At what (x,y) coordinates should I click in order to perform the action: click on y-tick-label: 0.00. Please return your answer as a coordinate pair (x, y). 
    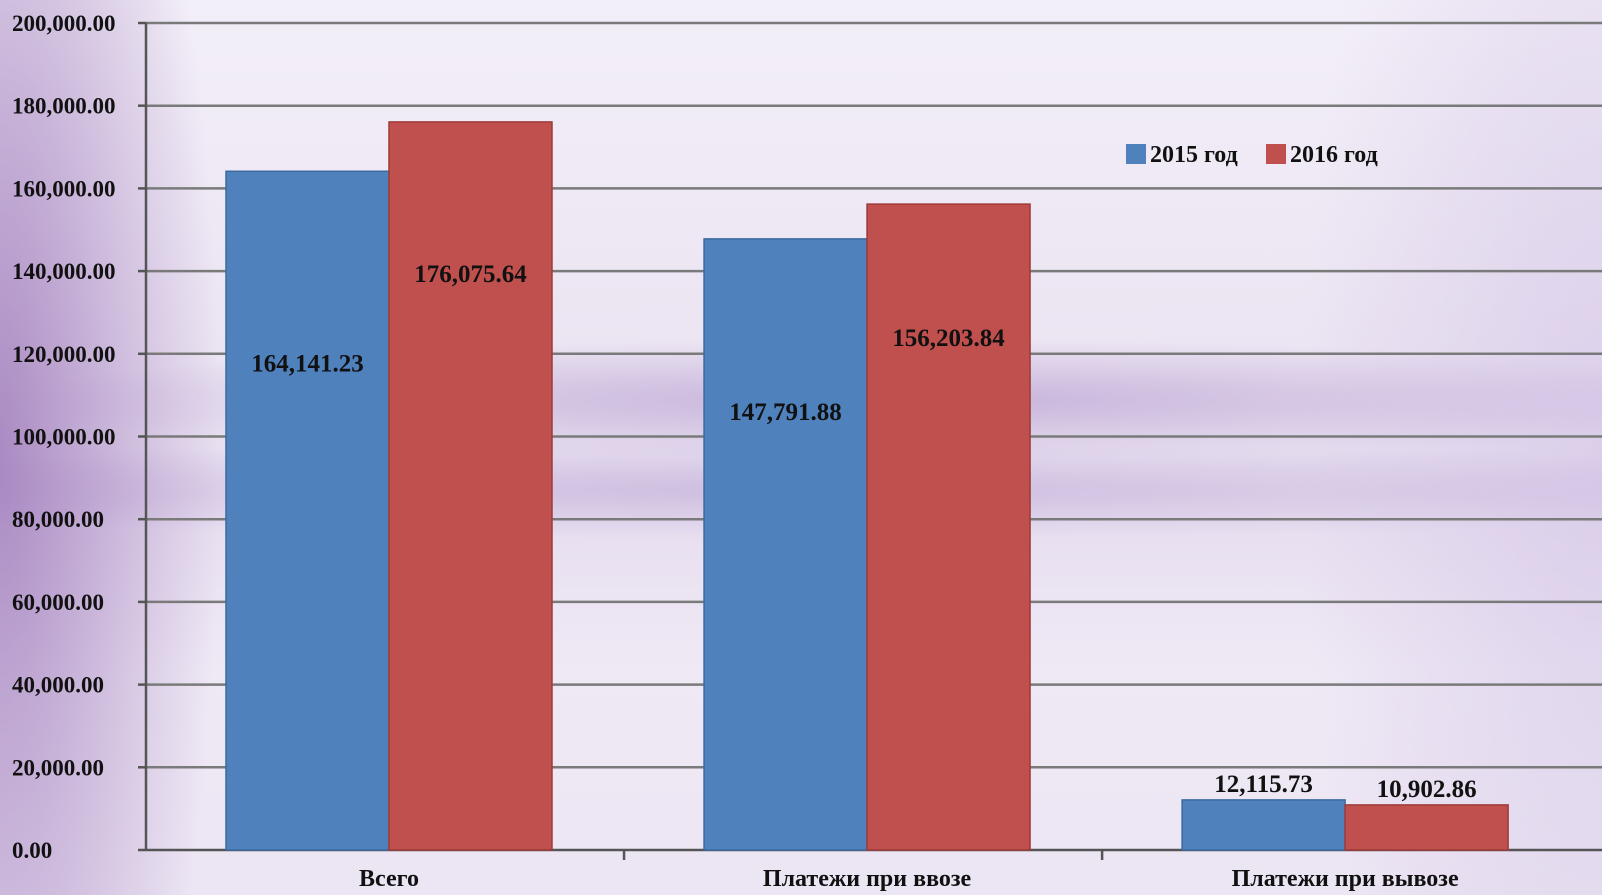
    Looking at the image, I should click on (32, 850).